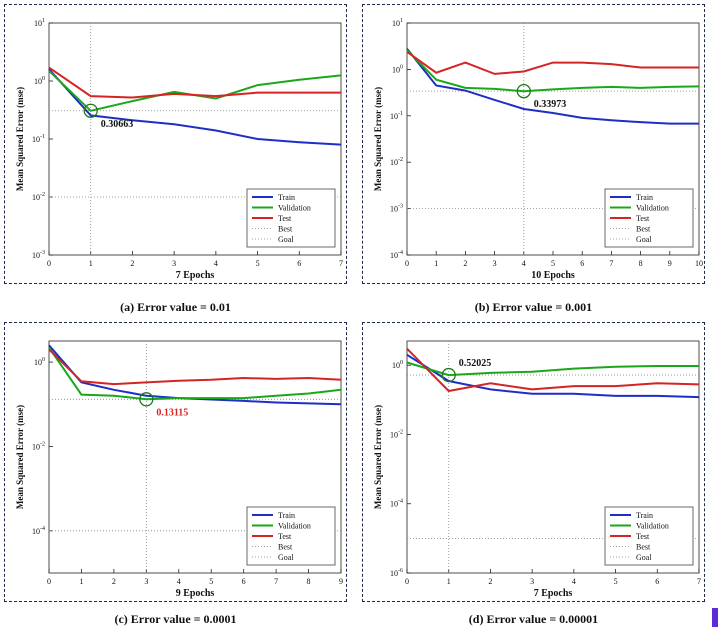  What do you see at coordinates (20, 139) in the screenshot?
I see `y-axis-label: Mean Squared Error (mse)` at bounding box center [20, 139].